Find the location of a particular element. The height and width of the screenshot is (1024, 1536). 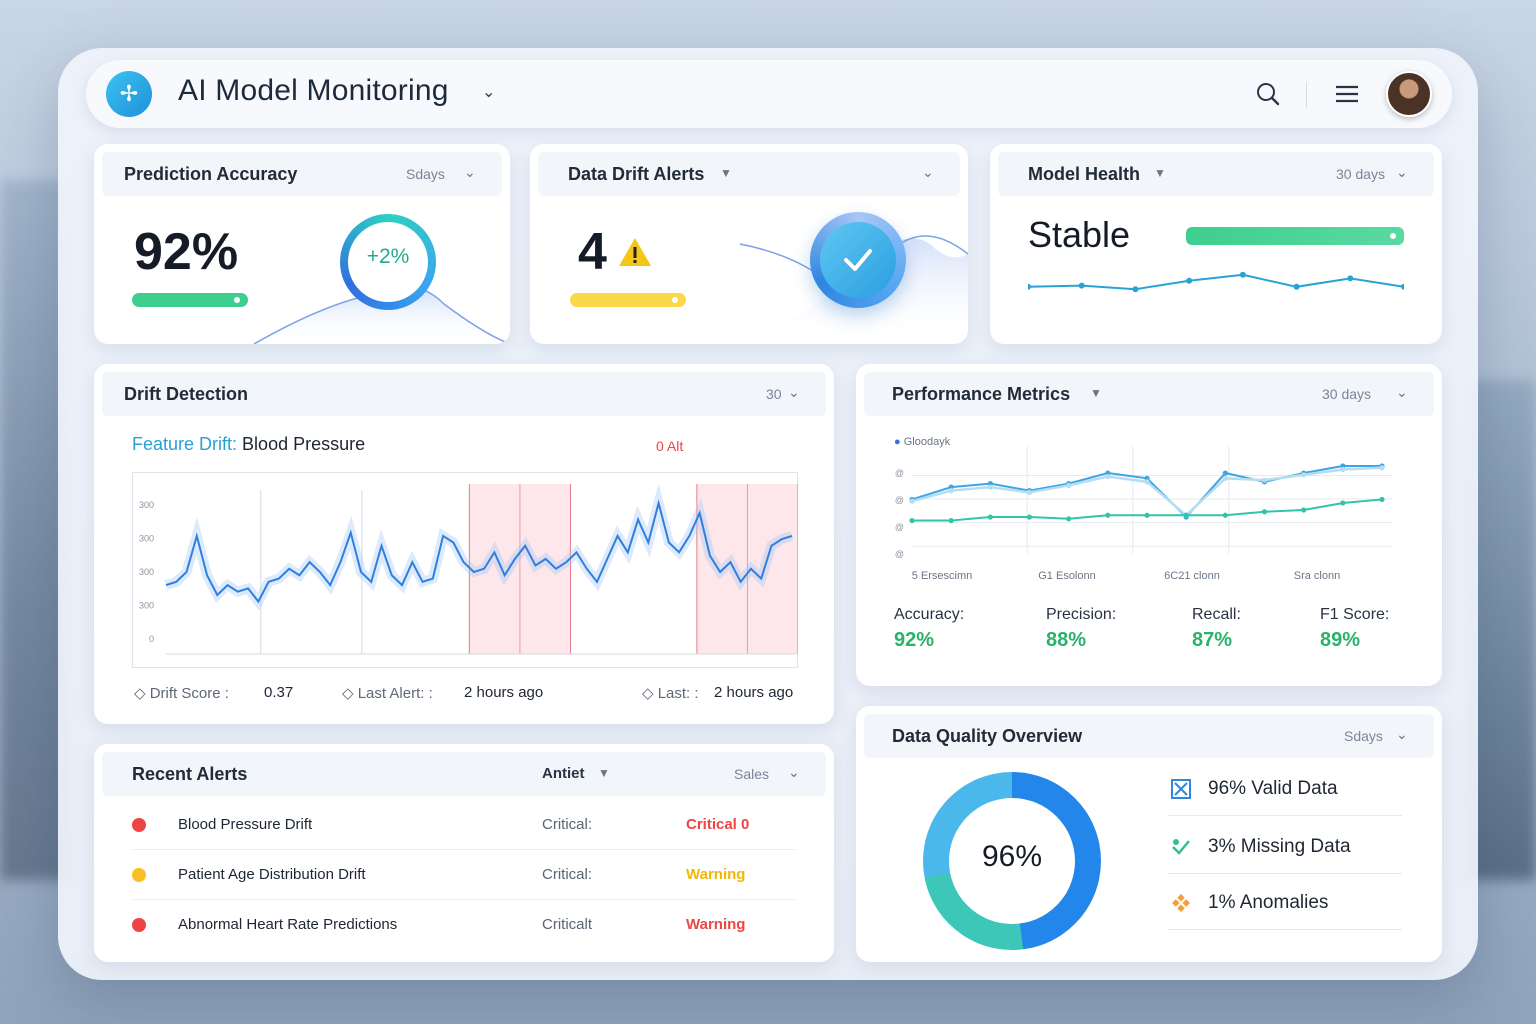

dq-label: 96% Valid Data is located at coordinates (1273, 788).